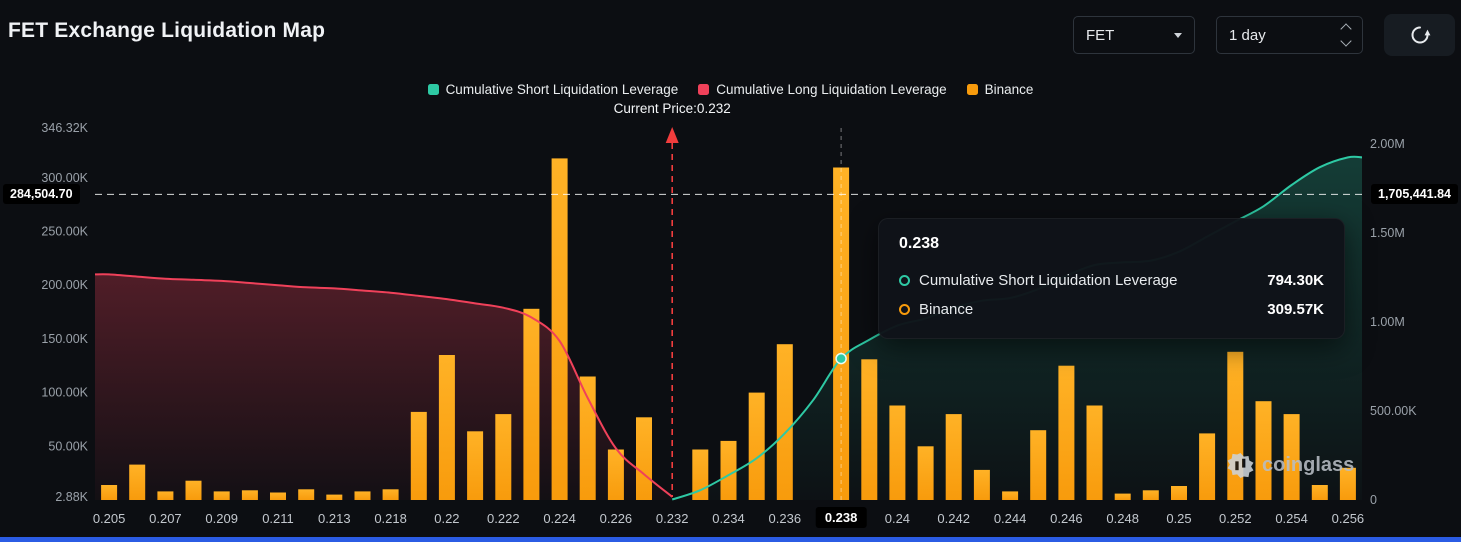 This screenshot has width=1461, height=542. Describe the element at coordinates (841, 517) in the screenshot. I see `crosshair-x-chip: 0.238` at that location.